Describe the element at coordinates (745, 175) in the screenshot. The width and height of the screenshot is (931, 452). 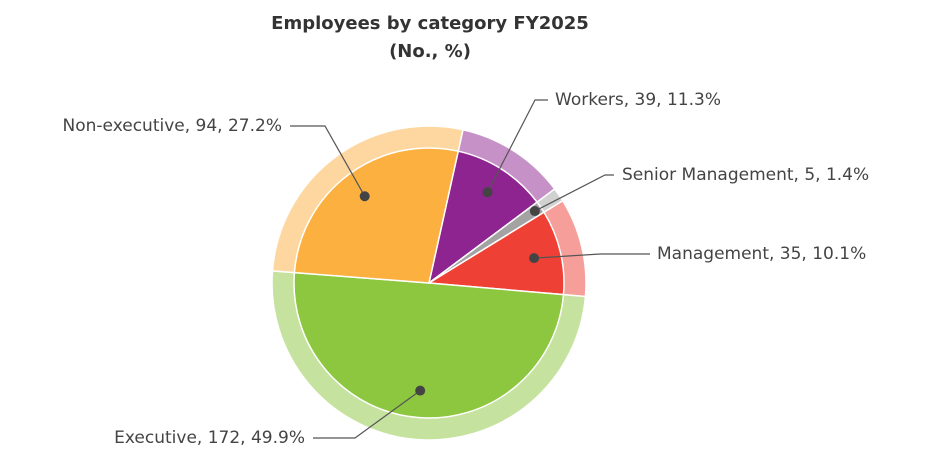
I see `data-label: Senior Management, 5, 1.4%` at that location.